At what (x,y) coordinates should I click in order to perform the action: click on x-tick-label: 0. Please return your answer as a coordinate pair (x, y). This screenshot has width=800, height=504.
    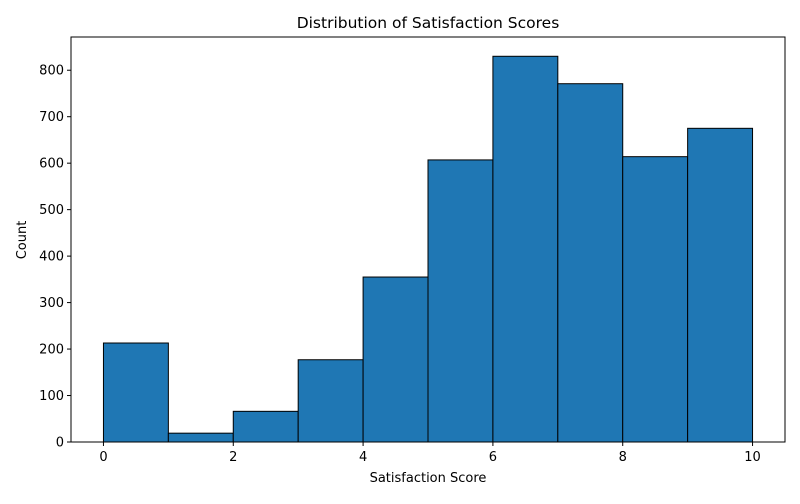
    Looking at the image, I should click on (103, 457).